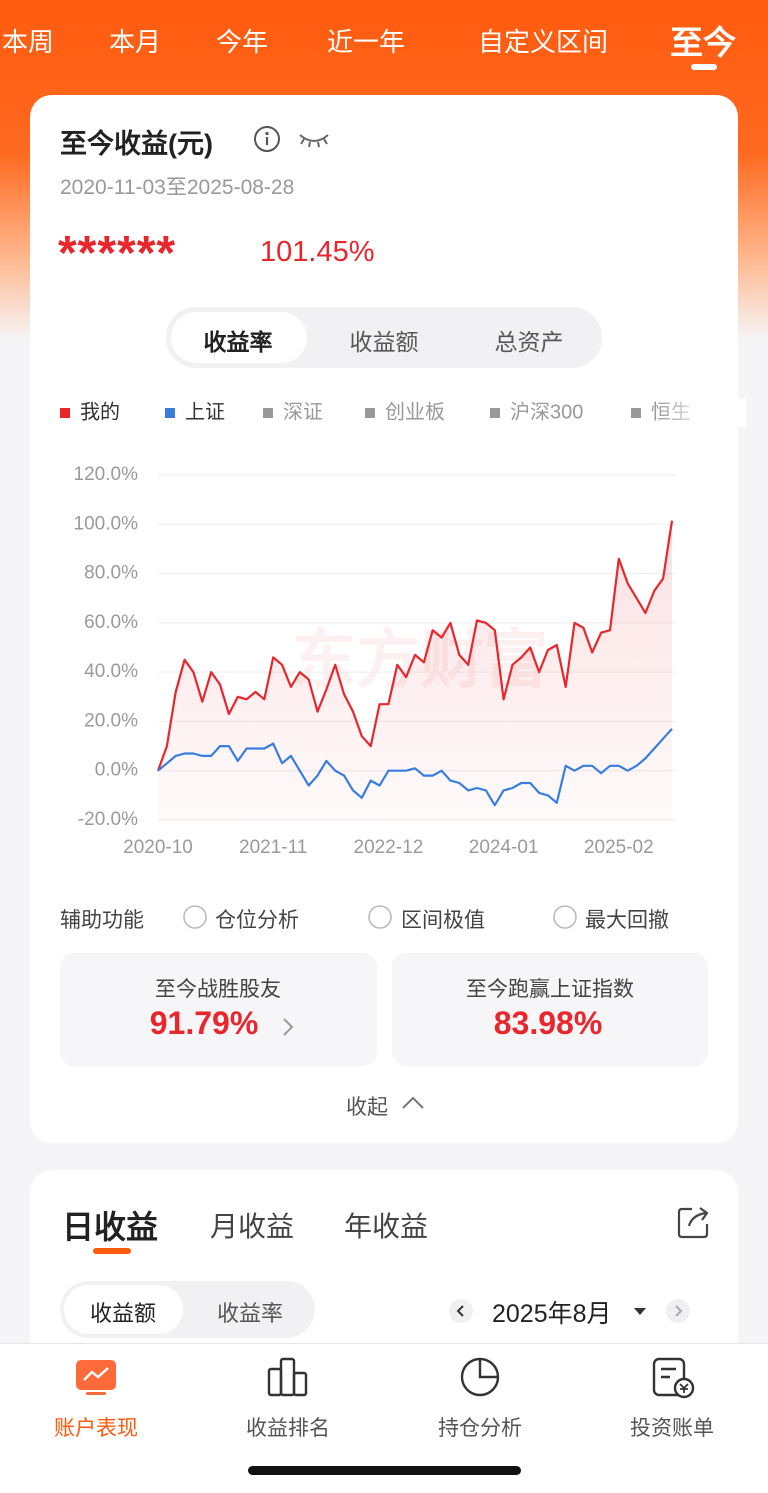 The height and width of the screenshot is (1493, 768). Describe the element at coordinates (415, 411) in the screenshot. I see `legend-label: 创业板` at that location.